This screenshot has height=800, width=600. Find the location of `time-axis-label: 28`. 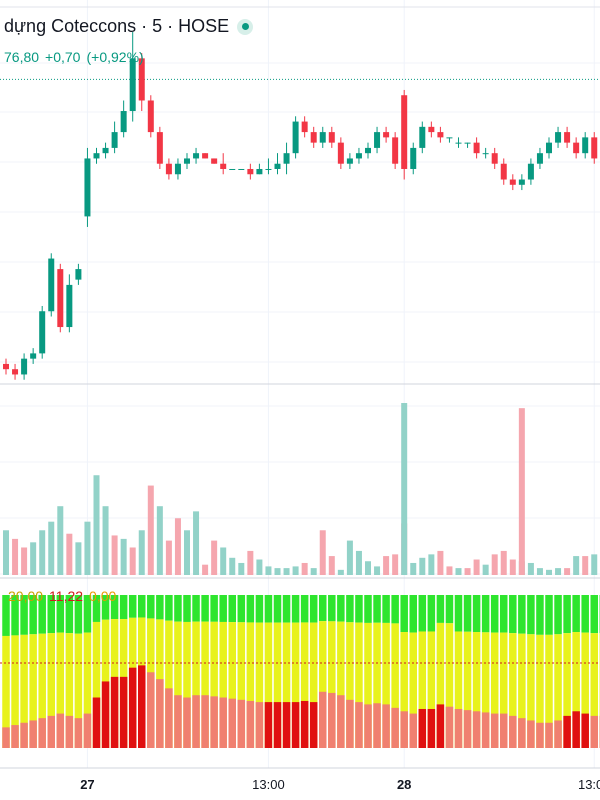

time-axis-label: 28 is located at coordinates (404, 784).